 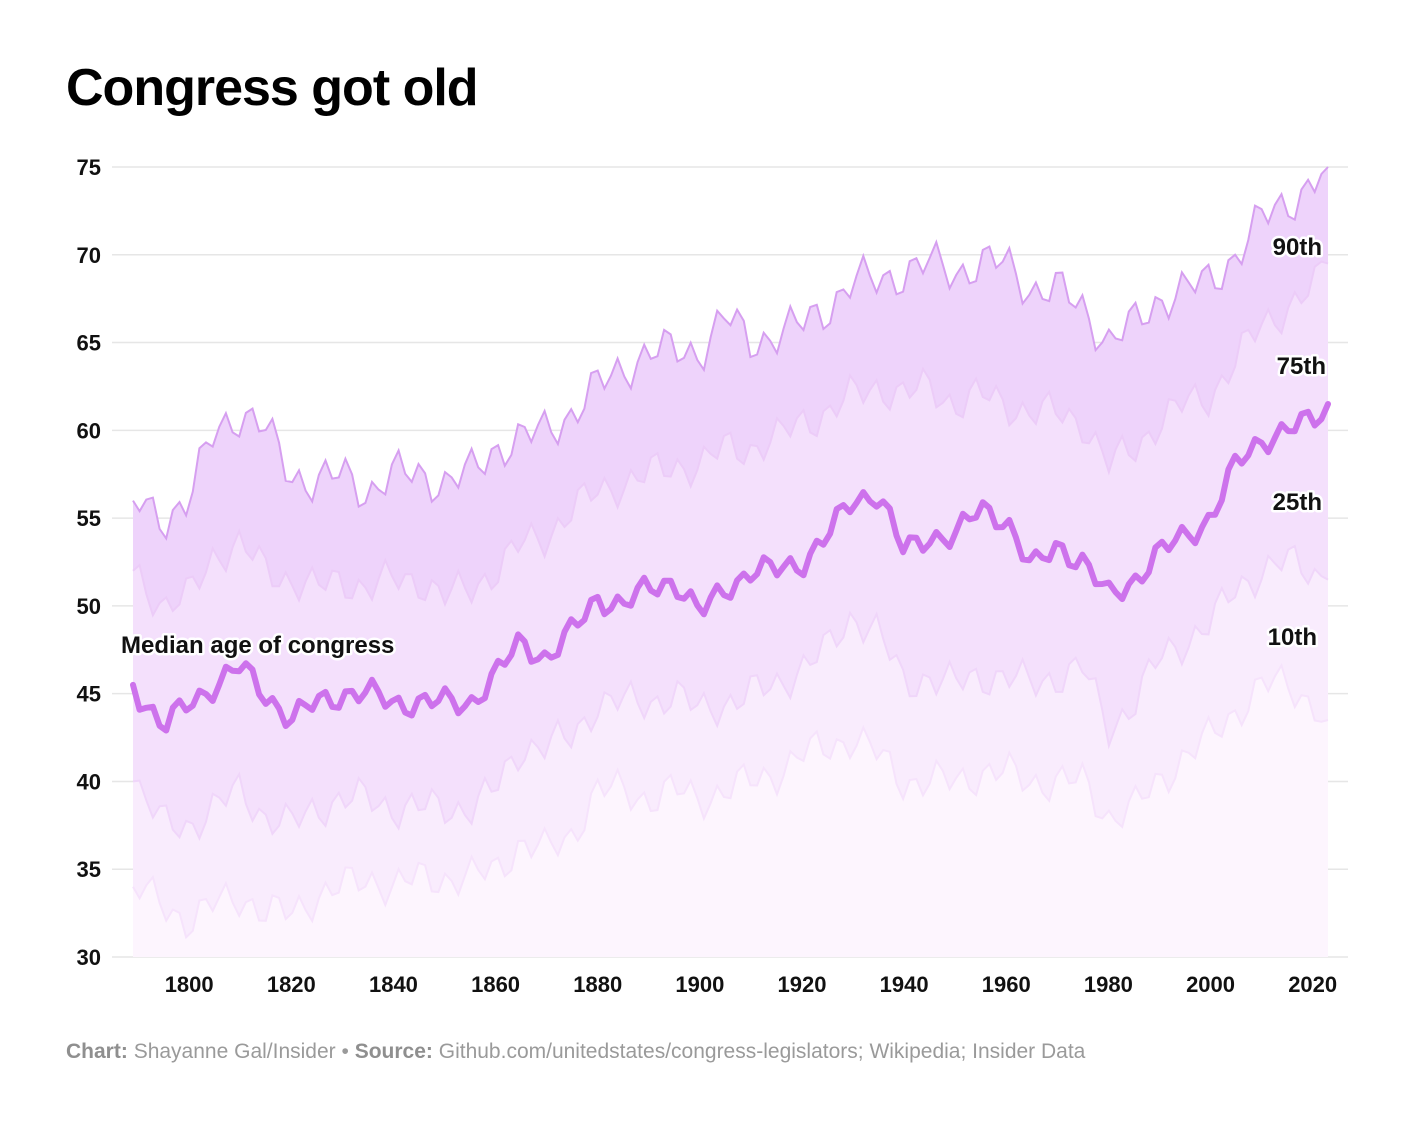 I want to click on y-tick-70: 70, so click(x=89, y=255).